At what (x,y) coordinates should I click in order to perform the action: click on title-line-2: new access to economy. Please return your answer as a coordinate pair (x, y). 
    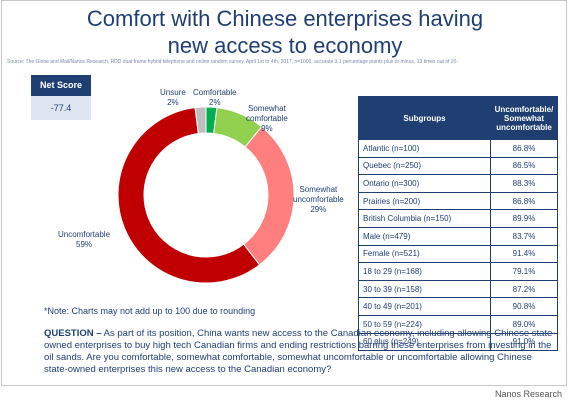
    Looking at the image, I should click on (285, 45).